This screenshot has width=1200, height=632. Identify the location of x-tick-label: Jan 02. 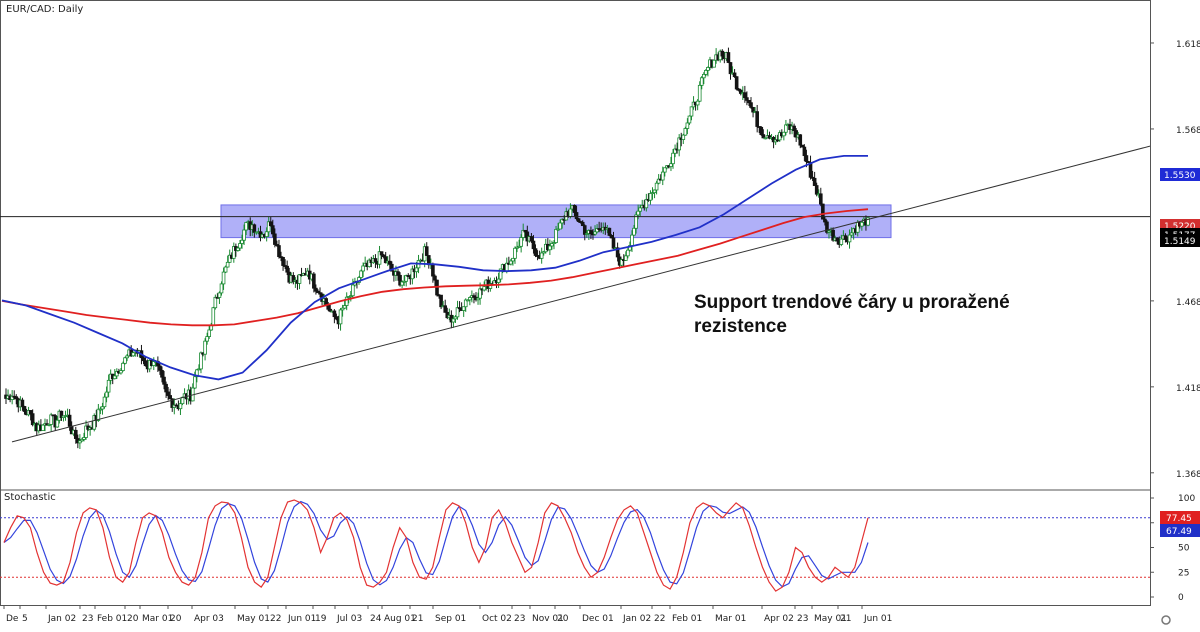
(61, 619).